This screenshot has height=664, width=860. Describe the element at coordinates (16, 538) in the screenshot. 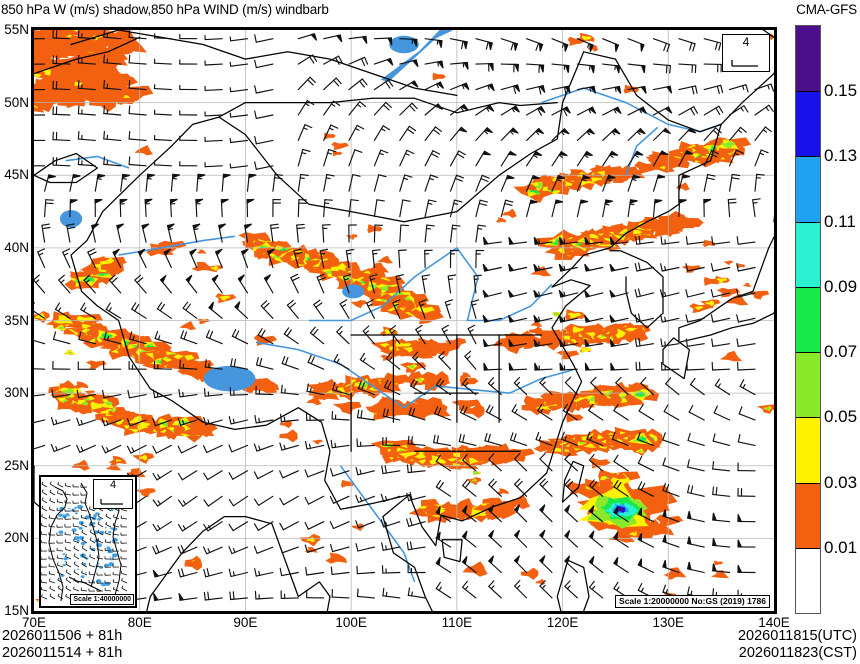

I see `y-tick-label: 20N` at that location.